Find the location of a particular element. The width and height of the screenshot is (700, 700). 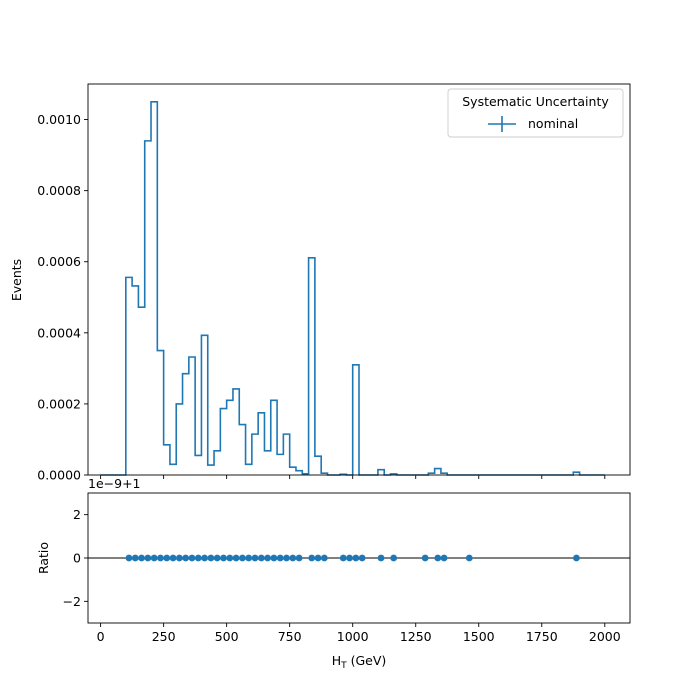

main-y-ticks: 0.0000 0.0002 0.0004 0.0006 0.0008 0.0010 is located at coordinates (62, 297).